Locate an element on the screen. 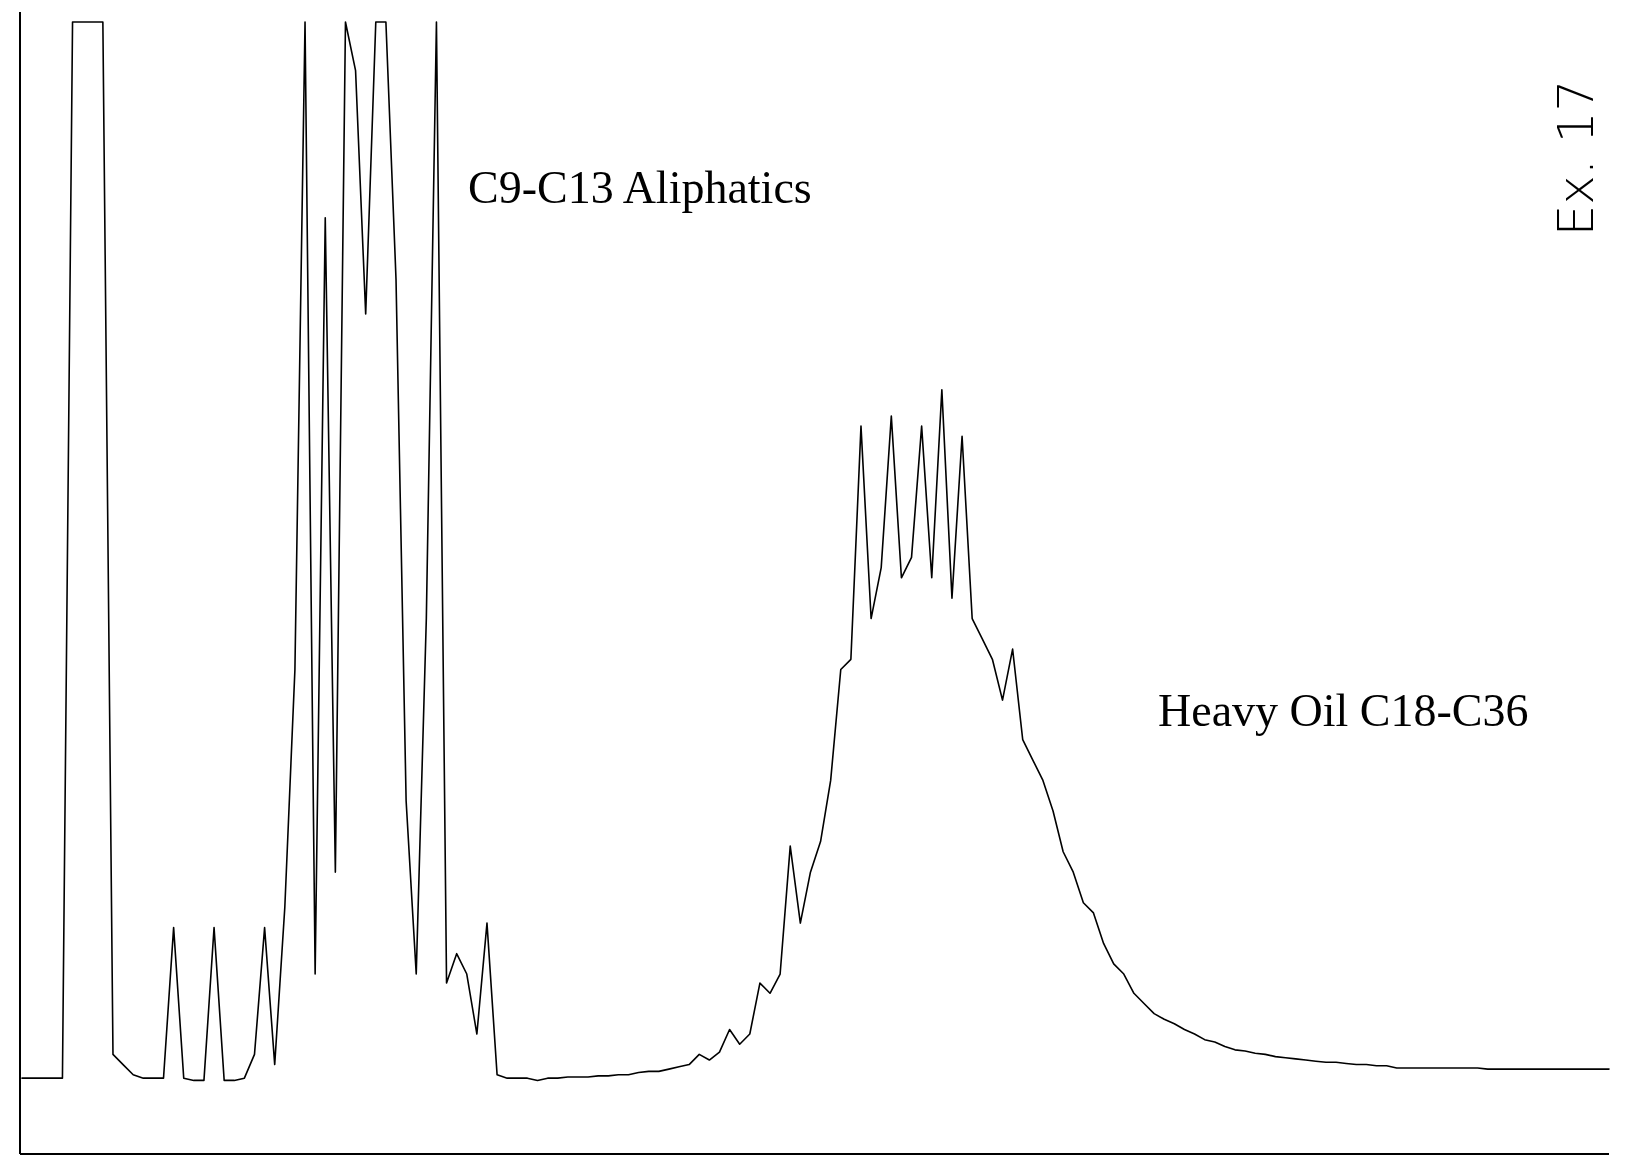 Image resolution: width=1627 pixels, height=1175 pixels. annotation: Ex. 17 is located at coordinates (1576, 158).